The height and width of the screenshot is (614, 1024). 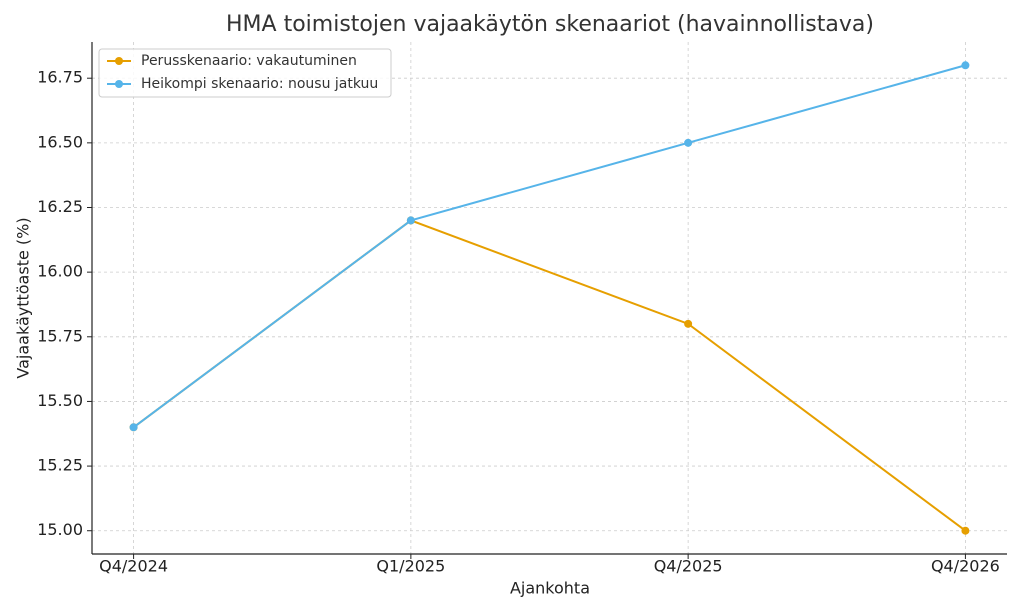 I want to click on y-tick-label: 15.00, so click(x=60, y=529).